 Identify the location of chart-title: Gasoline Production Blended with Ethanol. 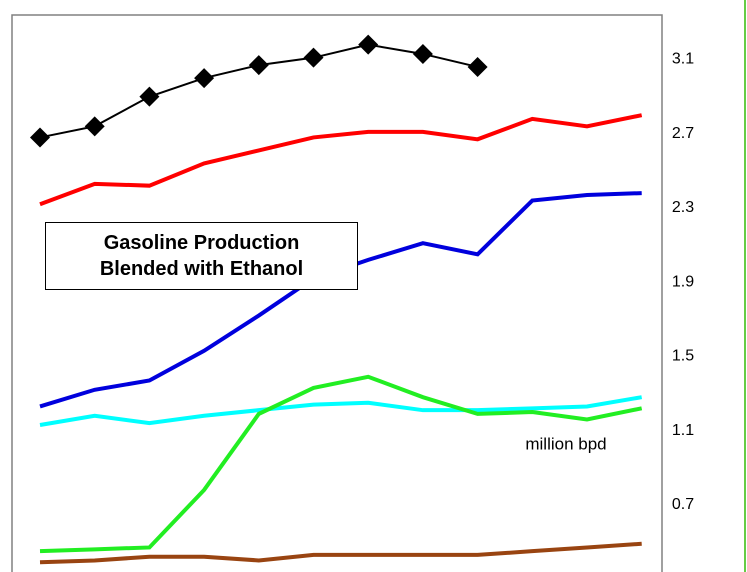
(201, 256).